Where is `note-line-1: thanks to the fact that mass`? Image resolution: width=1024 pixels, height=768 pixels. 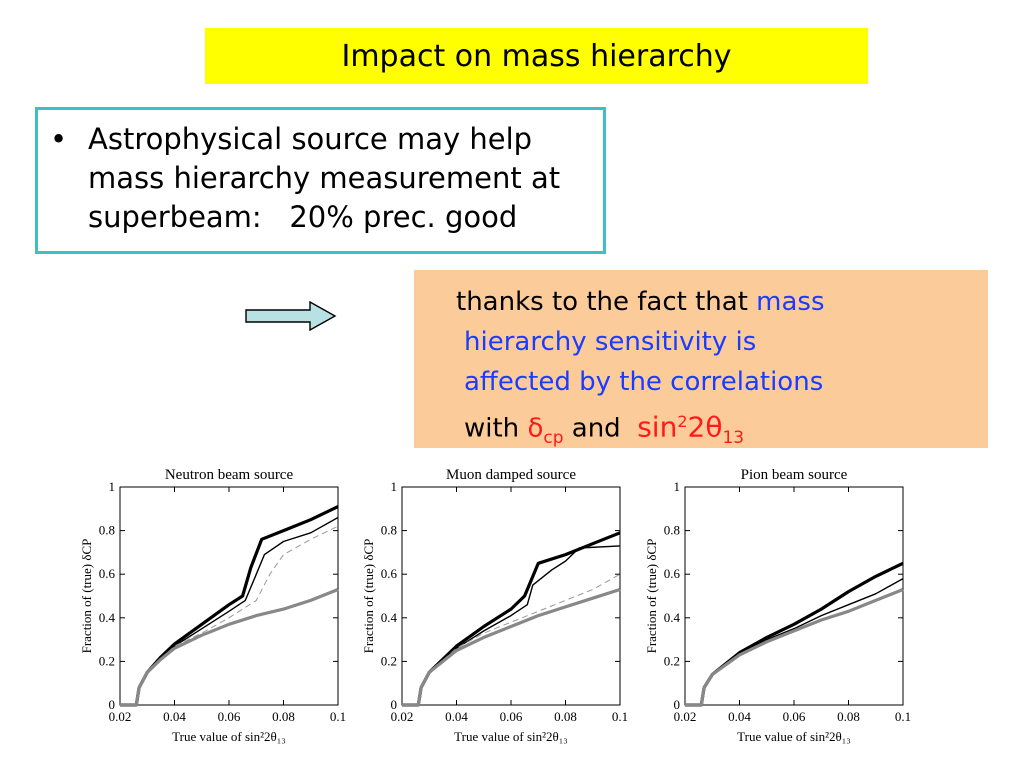 note-line-1: thanks to the fact that mass is located at coordinates (722, 302).